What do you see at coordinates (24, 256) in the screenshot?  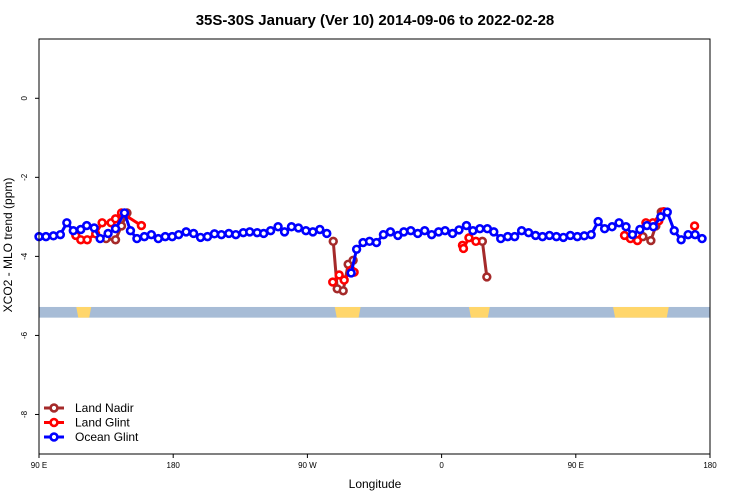 I see `y-tick-label: -4` at bounding box center [24, 256].